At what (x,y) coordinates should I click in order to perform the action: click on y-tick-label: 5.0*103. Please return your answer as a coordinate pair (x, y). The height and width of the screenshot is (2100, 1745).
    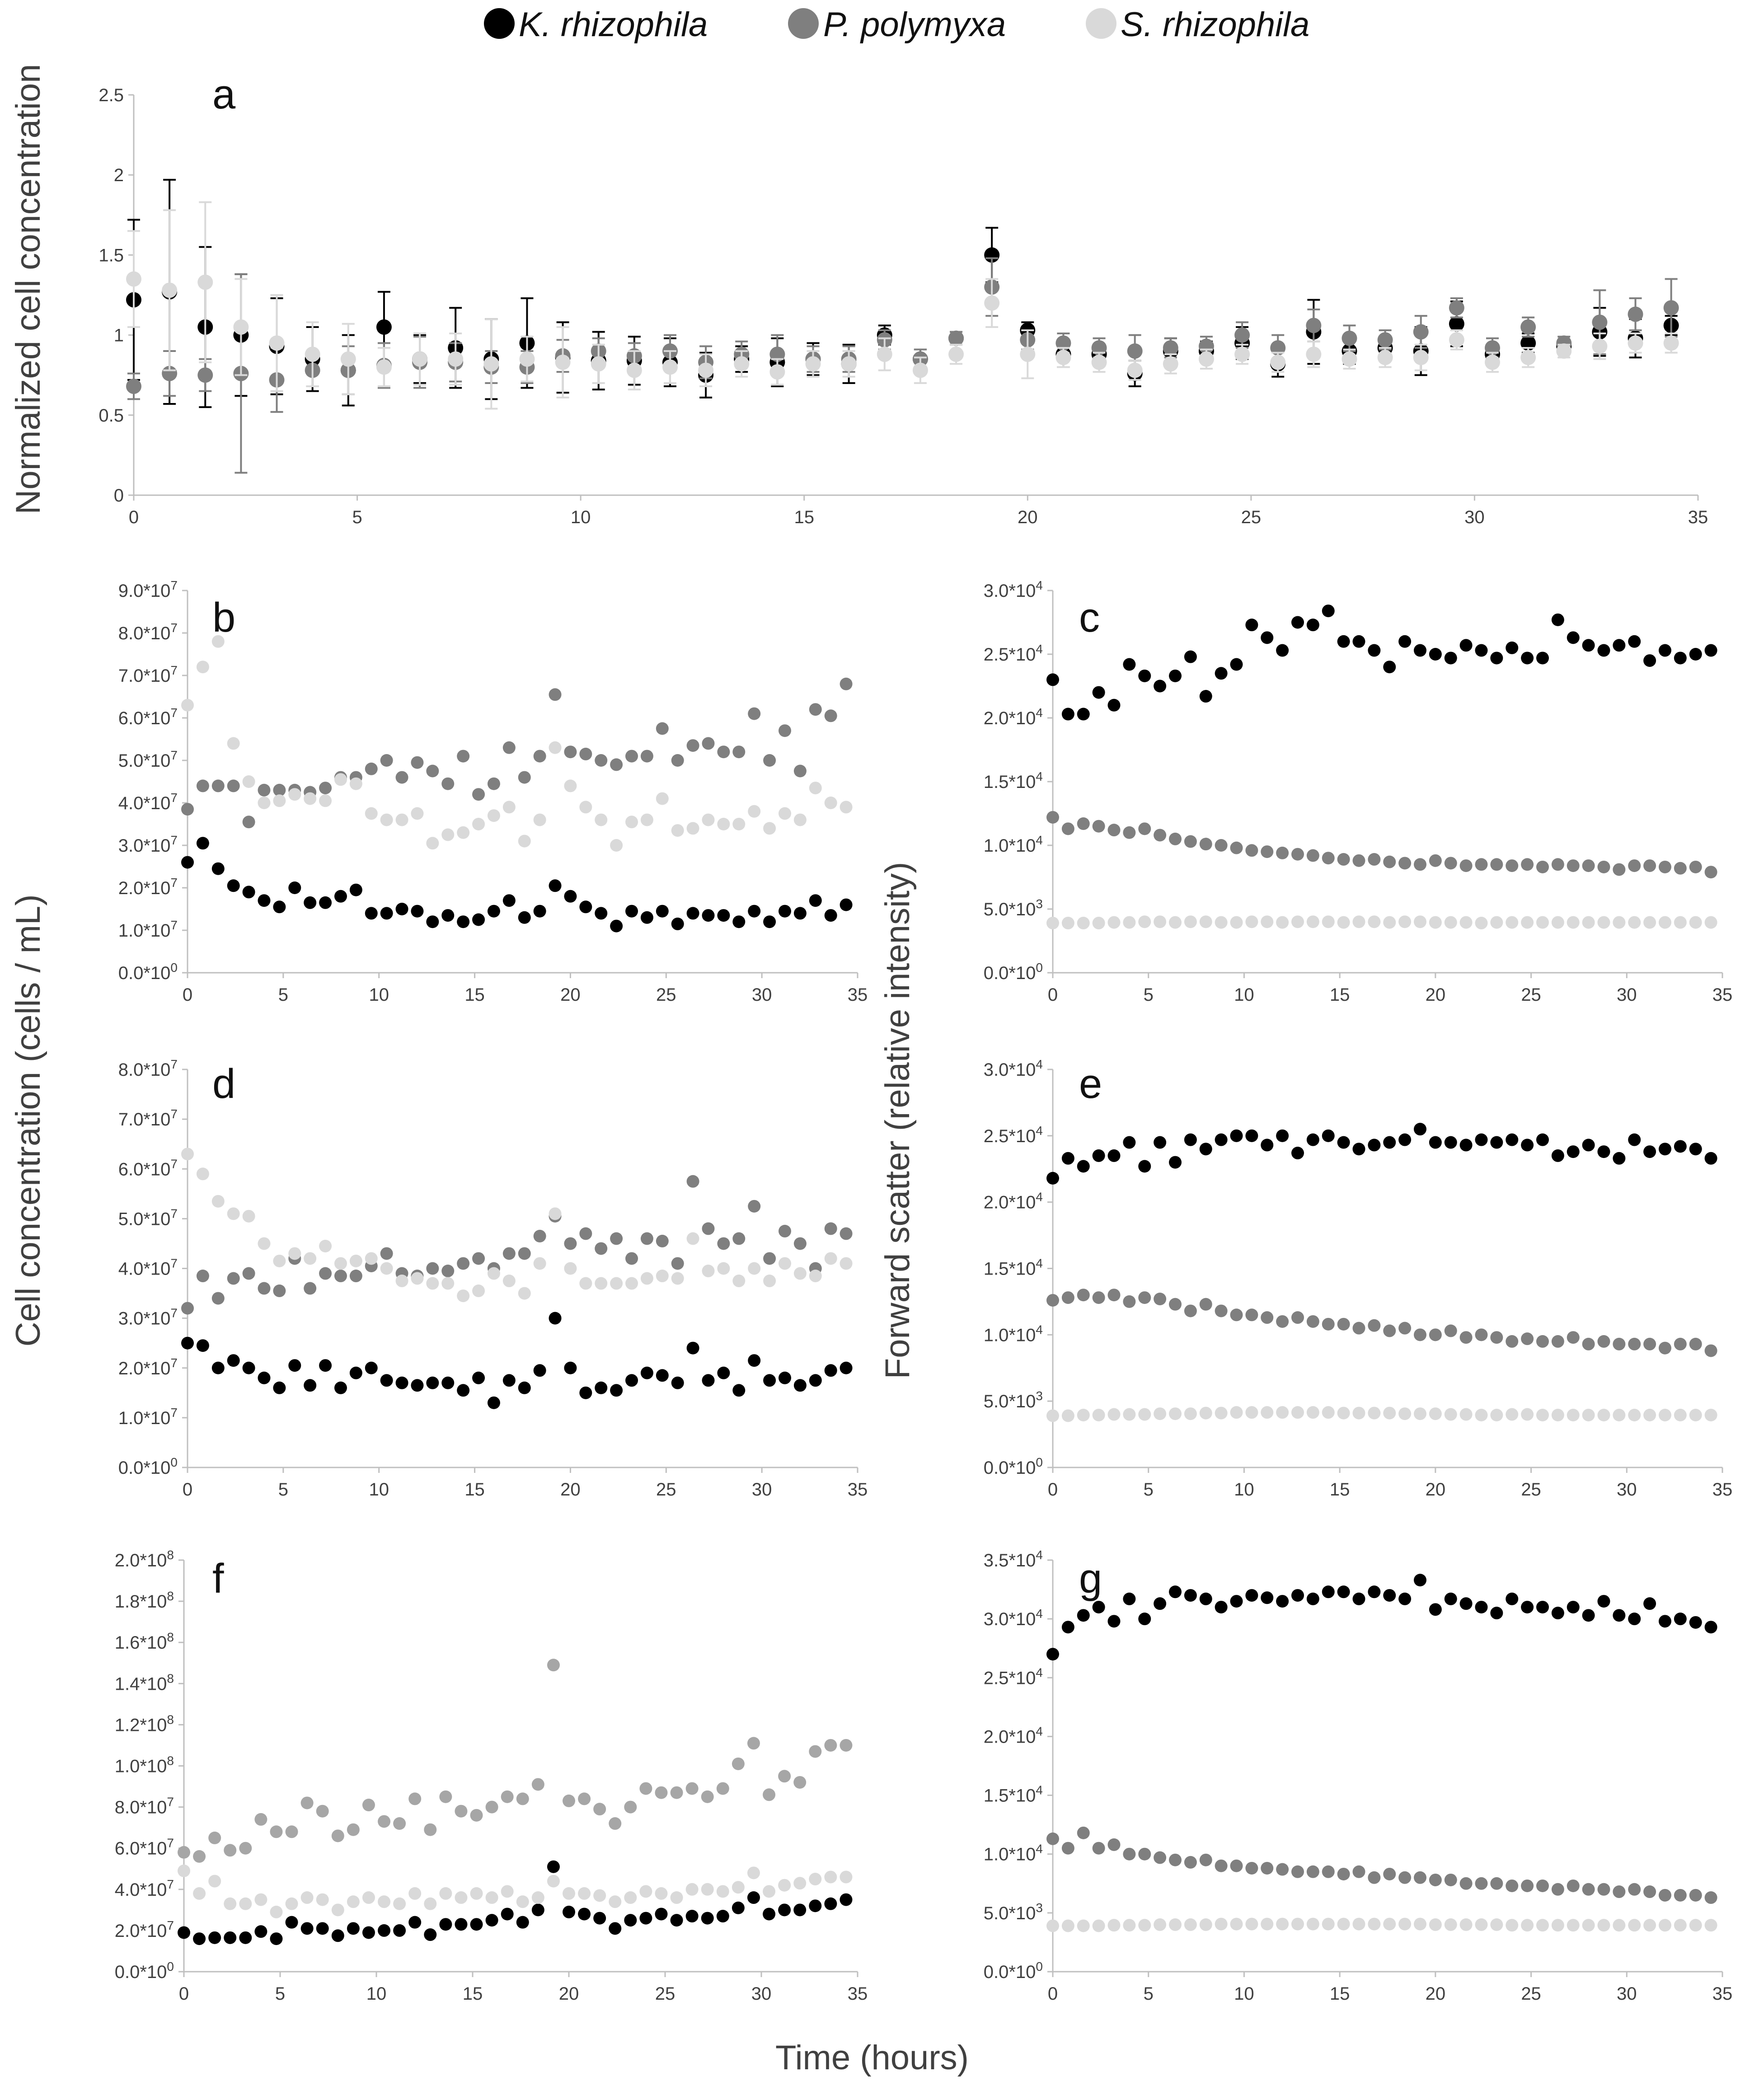
    Looking at the image, I should click on (1013, 1400).